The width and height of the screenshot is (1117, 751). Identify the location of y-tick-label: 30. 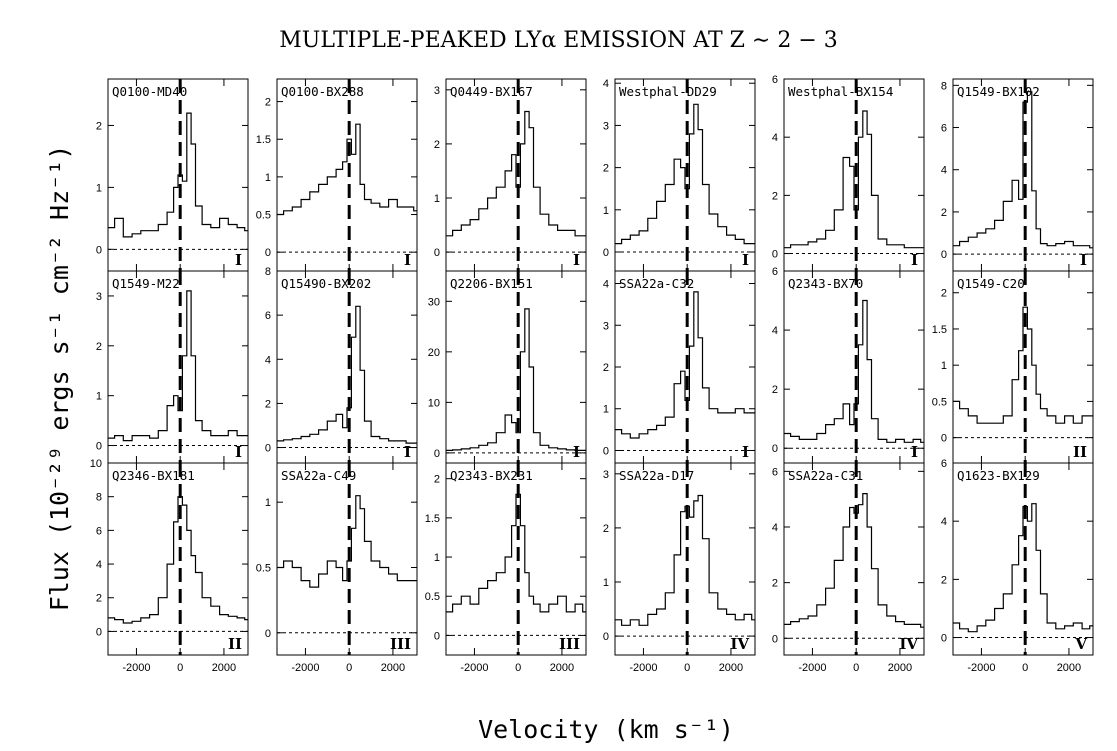
(434, 302).